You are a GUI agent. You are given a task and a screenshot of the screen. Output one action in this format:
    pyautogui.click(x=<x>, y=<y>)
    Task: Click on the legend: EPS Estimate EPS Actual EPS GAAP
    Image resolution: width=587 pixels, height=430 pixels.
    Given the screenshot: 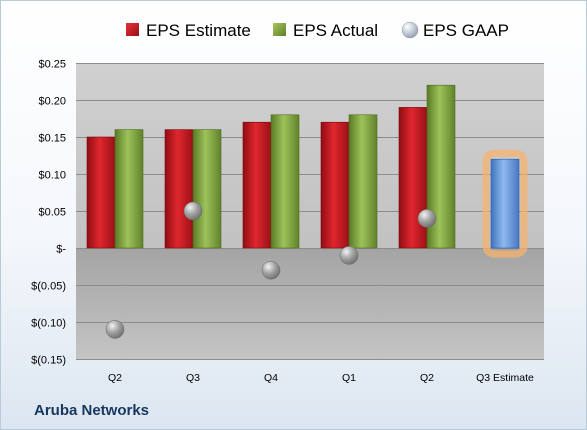 What is the action you would take?
    pyautogui.click(x=317, y=30)
    